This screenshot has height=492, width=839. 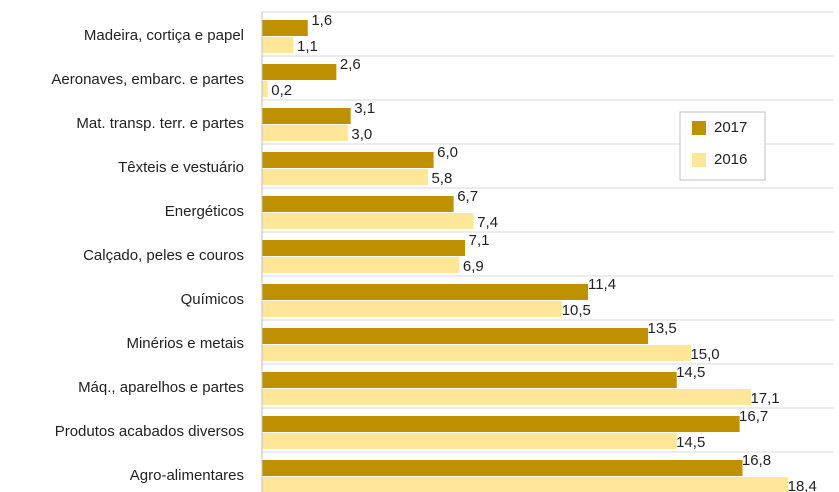 What do you see at coordinates (753, 416) in the screenshot?
I see `data-label: 16,7` at bounding box center [753, 416].